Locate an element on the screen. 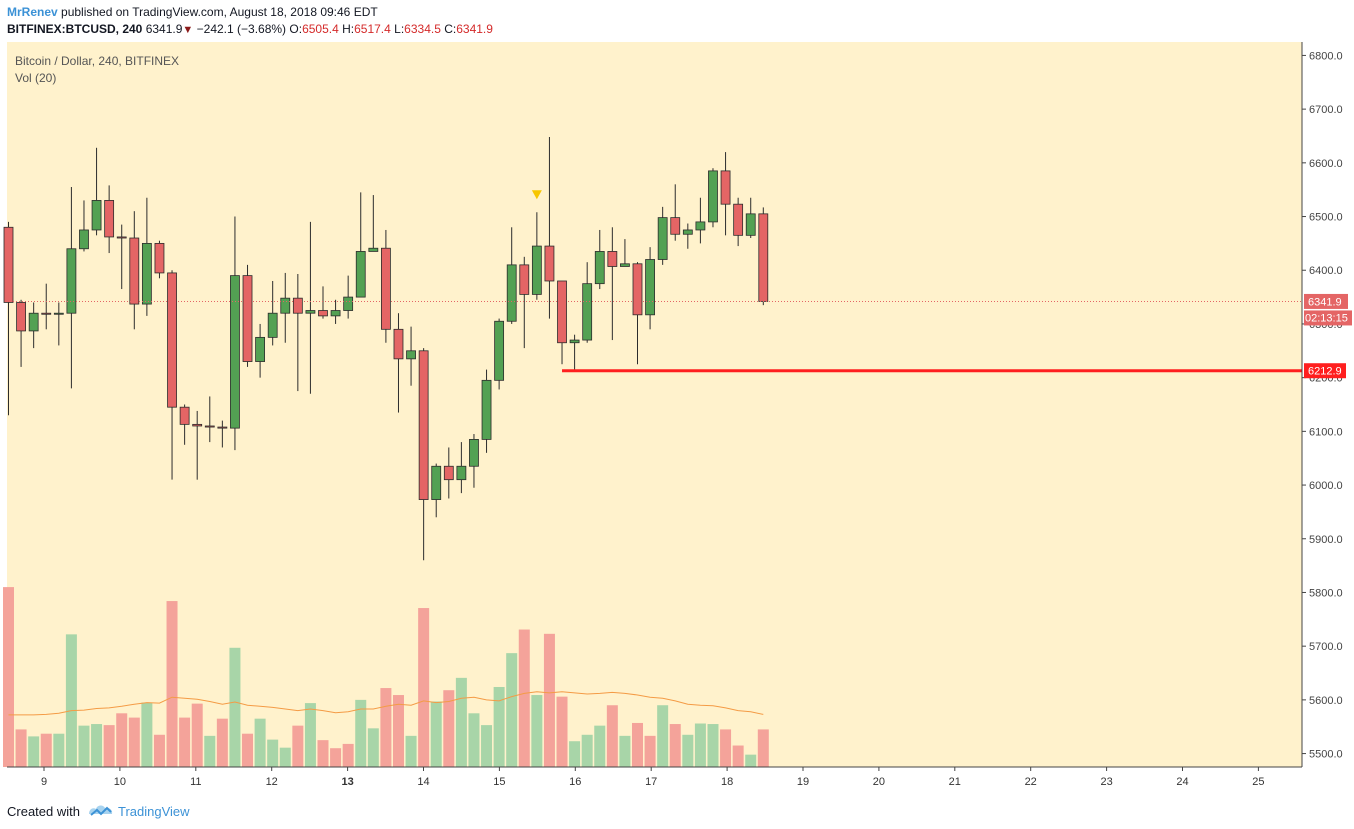 This screenshot has height=829, width=1354. time-tick-label: 18 is located at coordinates (727, 782).